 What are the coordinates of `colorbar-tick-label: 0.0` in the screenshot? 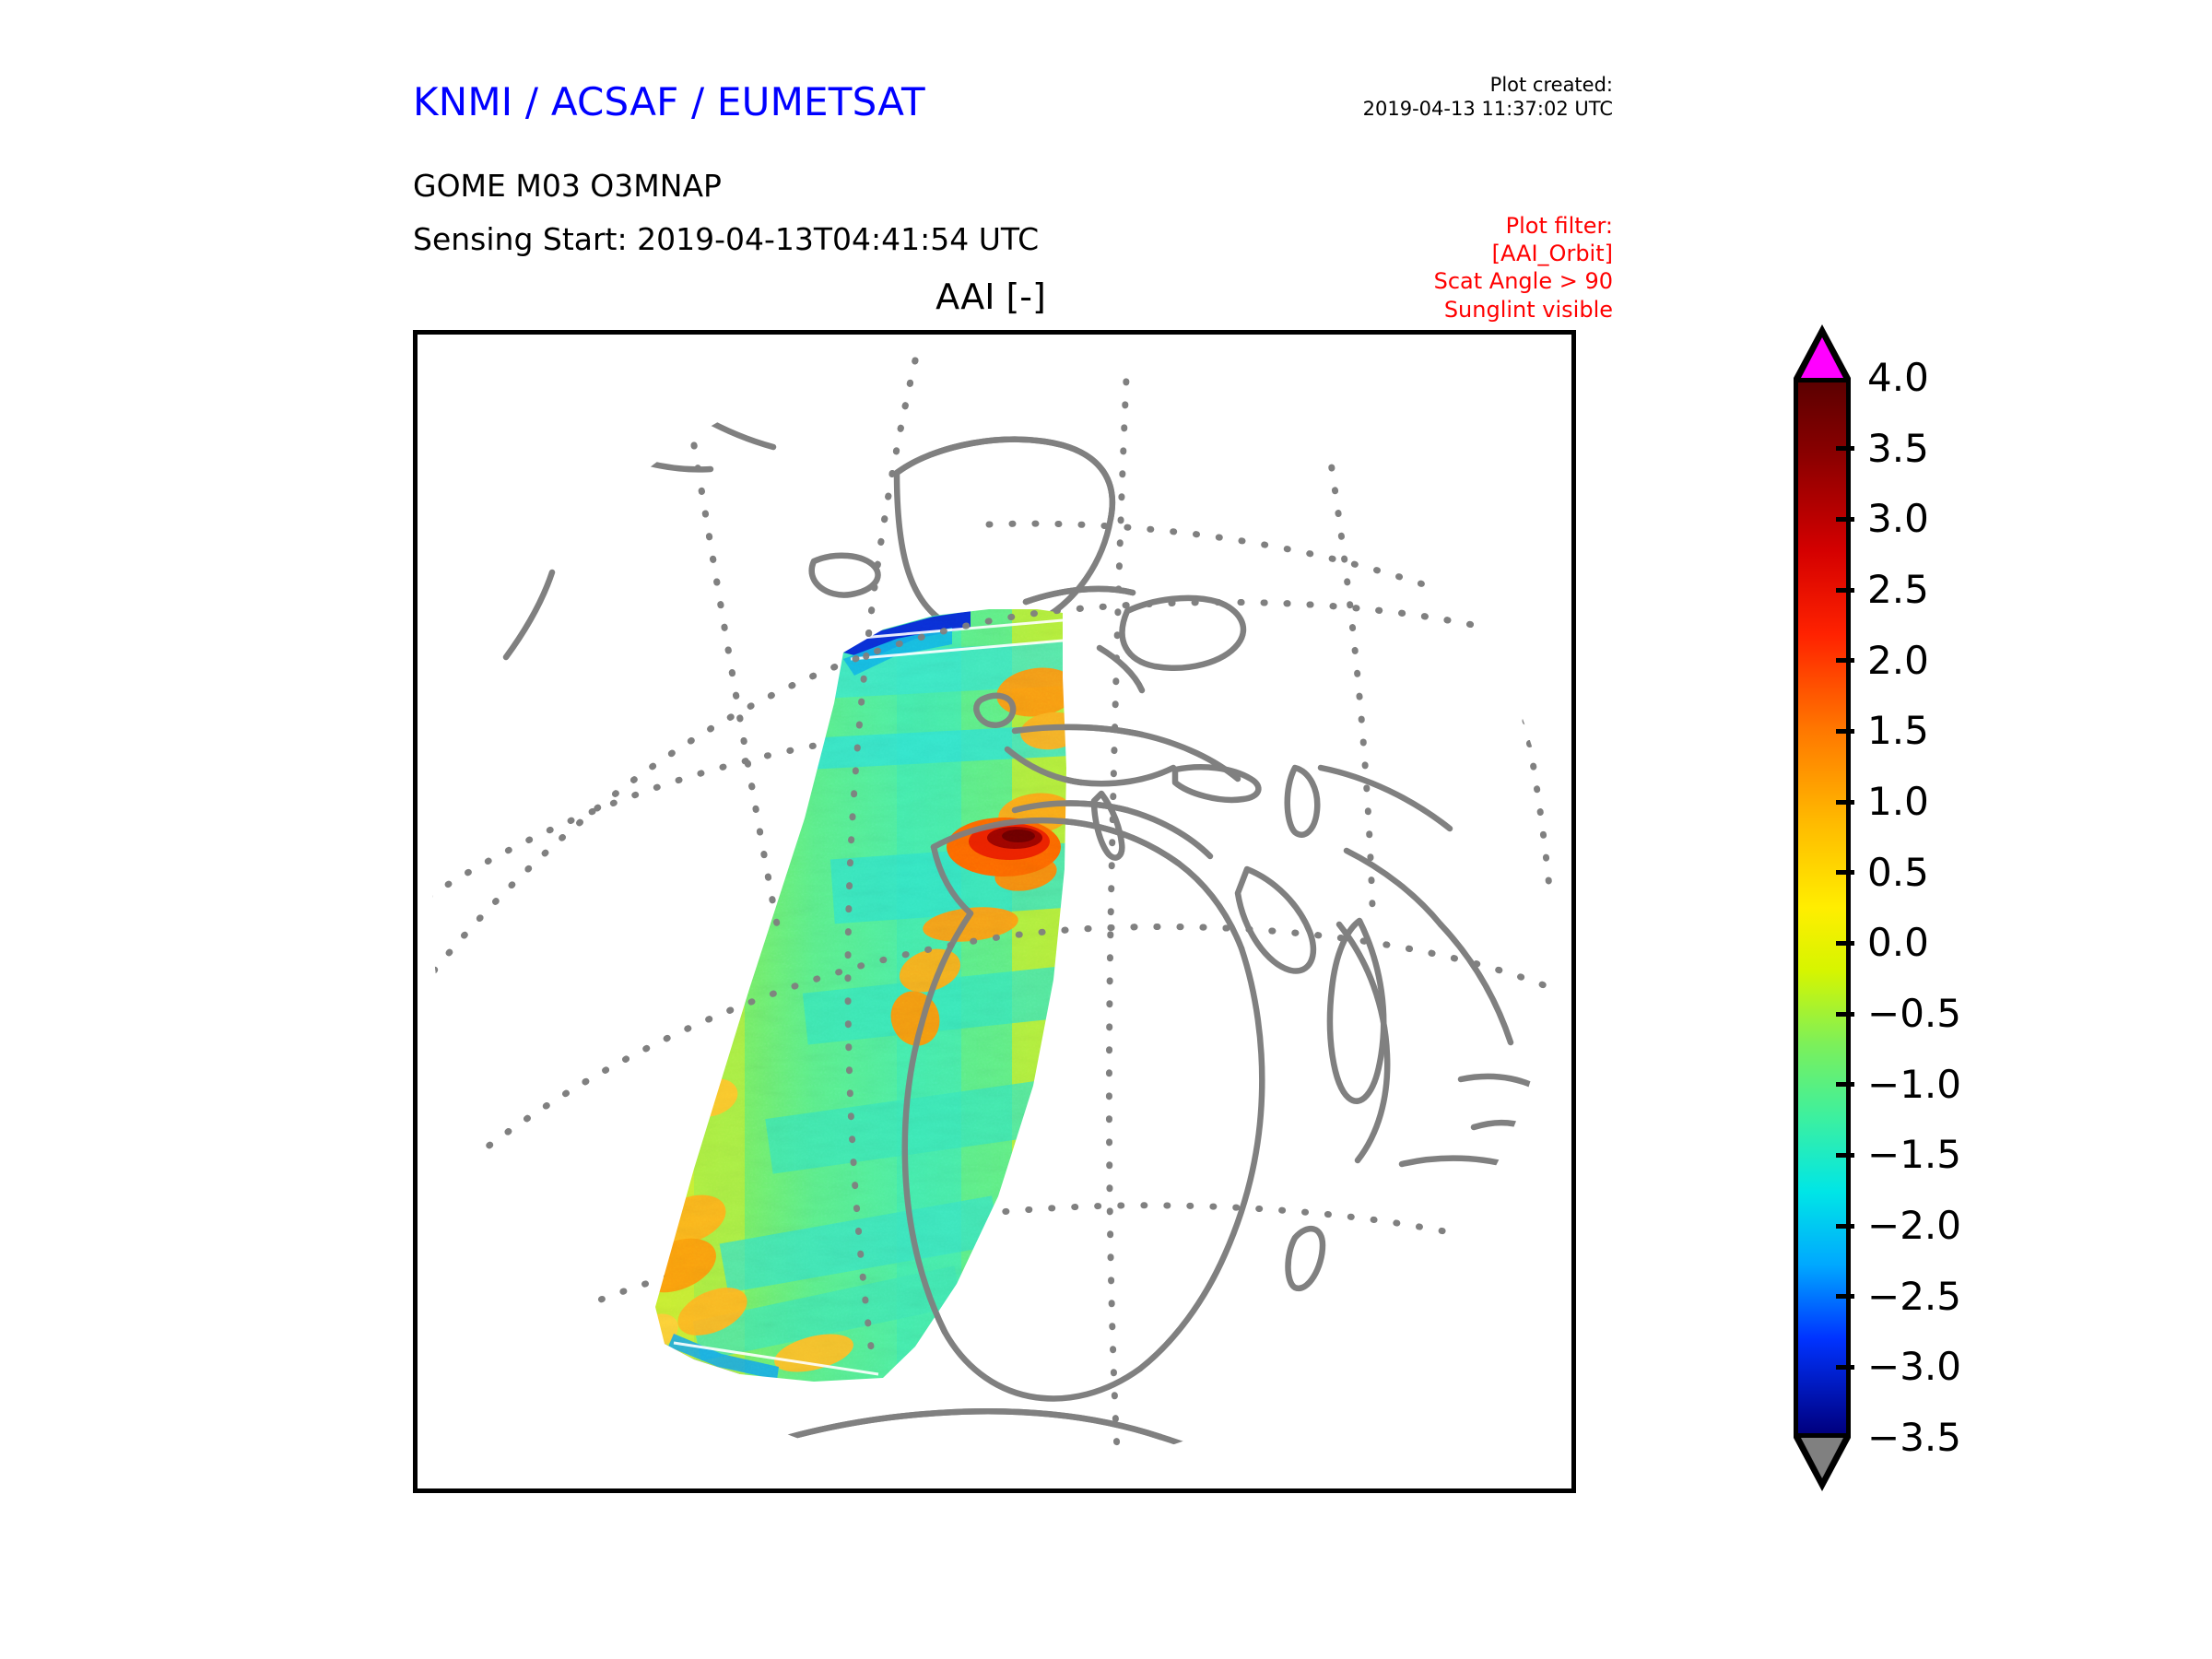 It's located at (1898, 943).